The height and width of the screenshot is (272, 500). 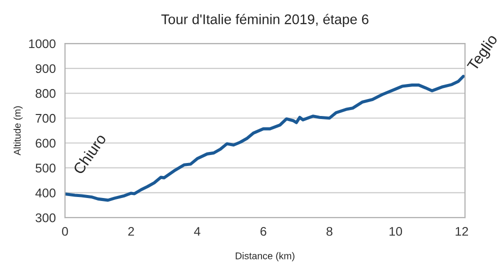 What do you see at coordinates (46, 118) in the screenshot?
I see `y-tick-label: 700` at bounding box center [46, 118].